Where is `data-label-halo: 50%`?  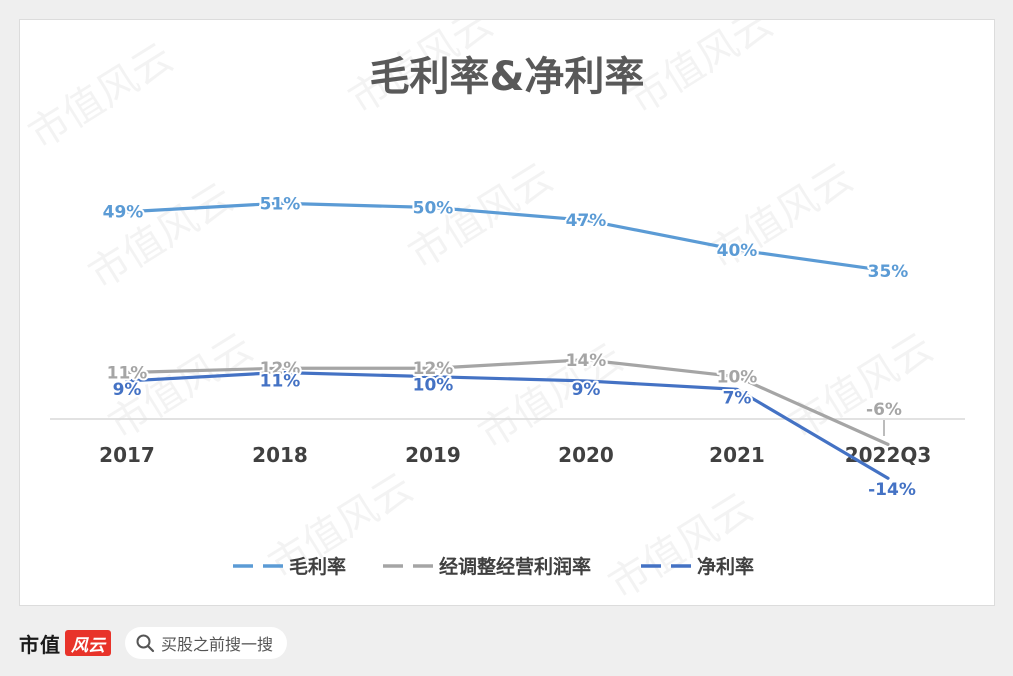 data-label-halo: 50% is located at coordinates (433, 209).